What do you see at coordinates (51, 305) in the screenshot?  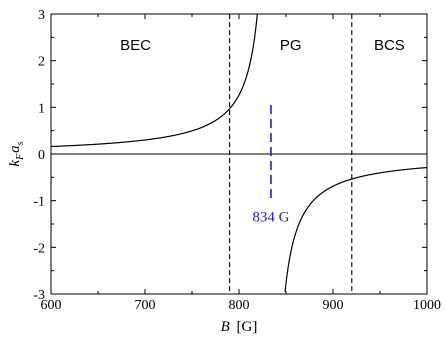 I see `x-tick-label: 600` at bounding box center [51, 305].